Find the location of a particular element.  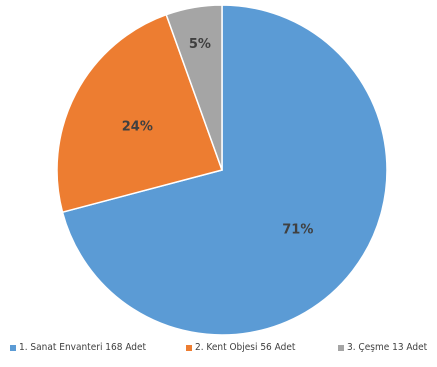

legend-item-2: 2. Kent Objesi 56 Adet is located at coordinates (240, 347).